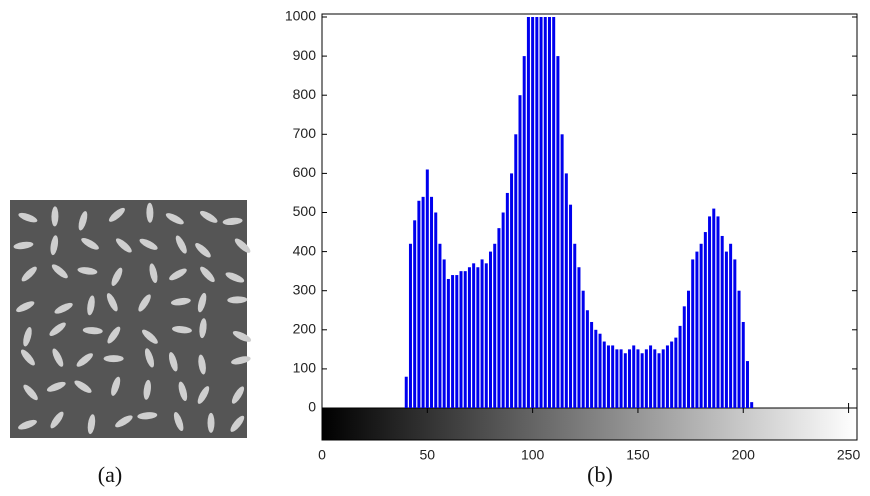 The height and width of the screenshot is (496, 870). What do you see at coordinates (305, 133) in the screenshot?
I see `y-tick-label: 700` at bounding box center [305, 133].